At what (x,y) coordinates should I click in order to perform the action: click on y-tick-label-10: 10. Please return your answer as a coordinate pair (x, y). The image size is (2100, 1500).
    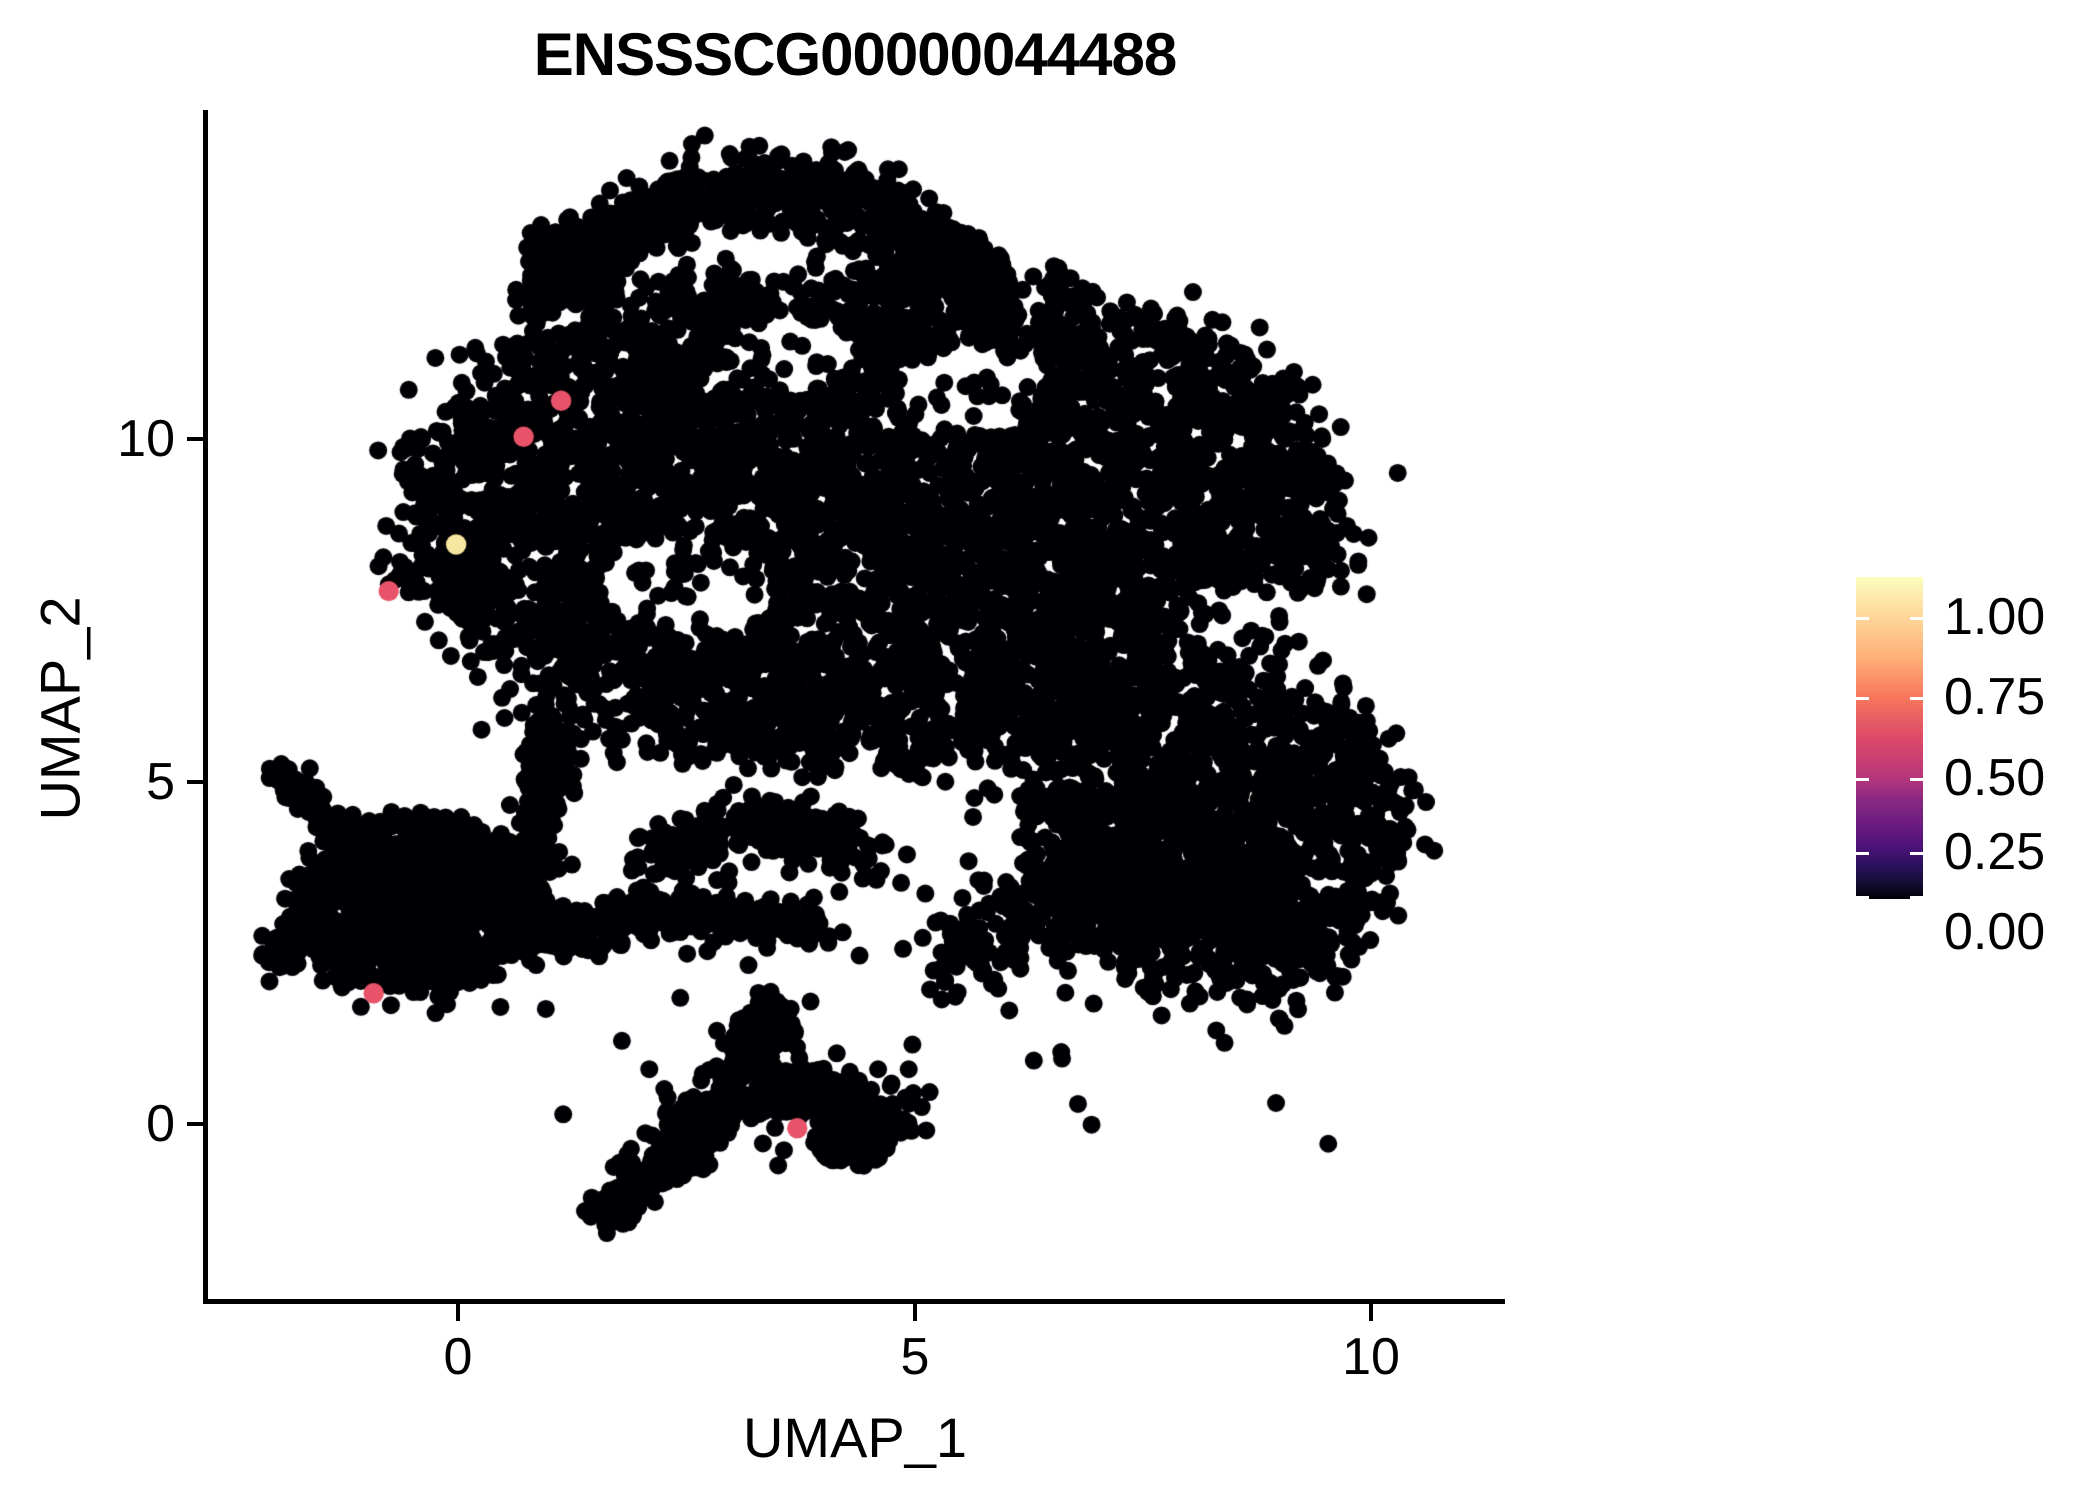
    Looking at the image, I should click on (146, 439).